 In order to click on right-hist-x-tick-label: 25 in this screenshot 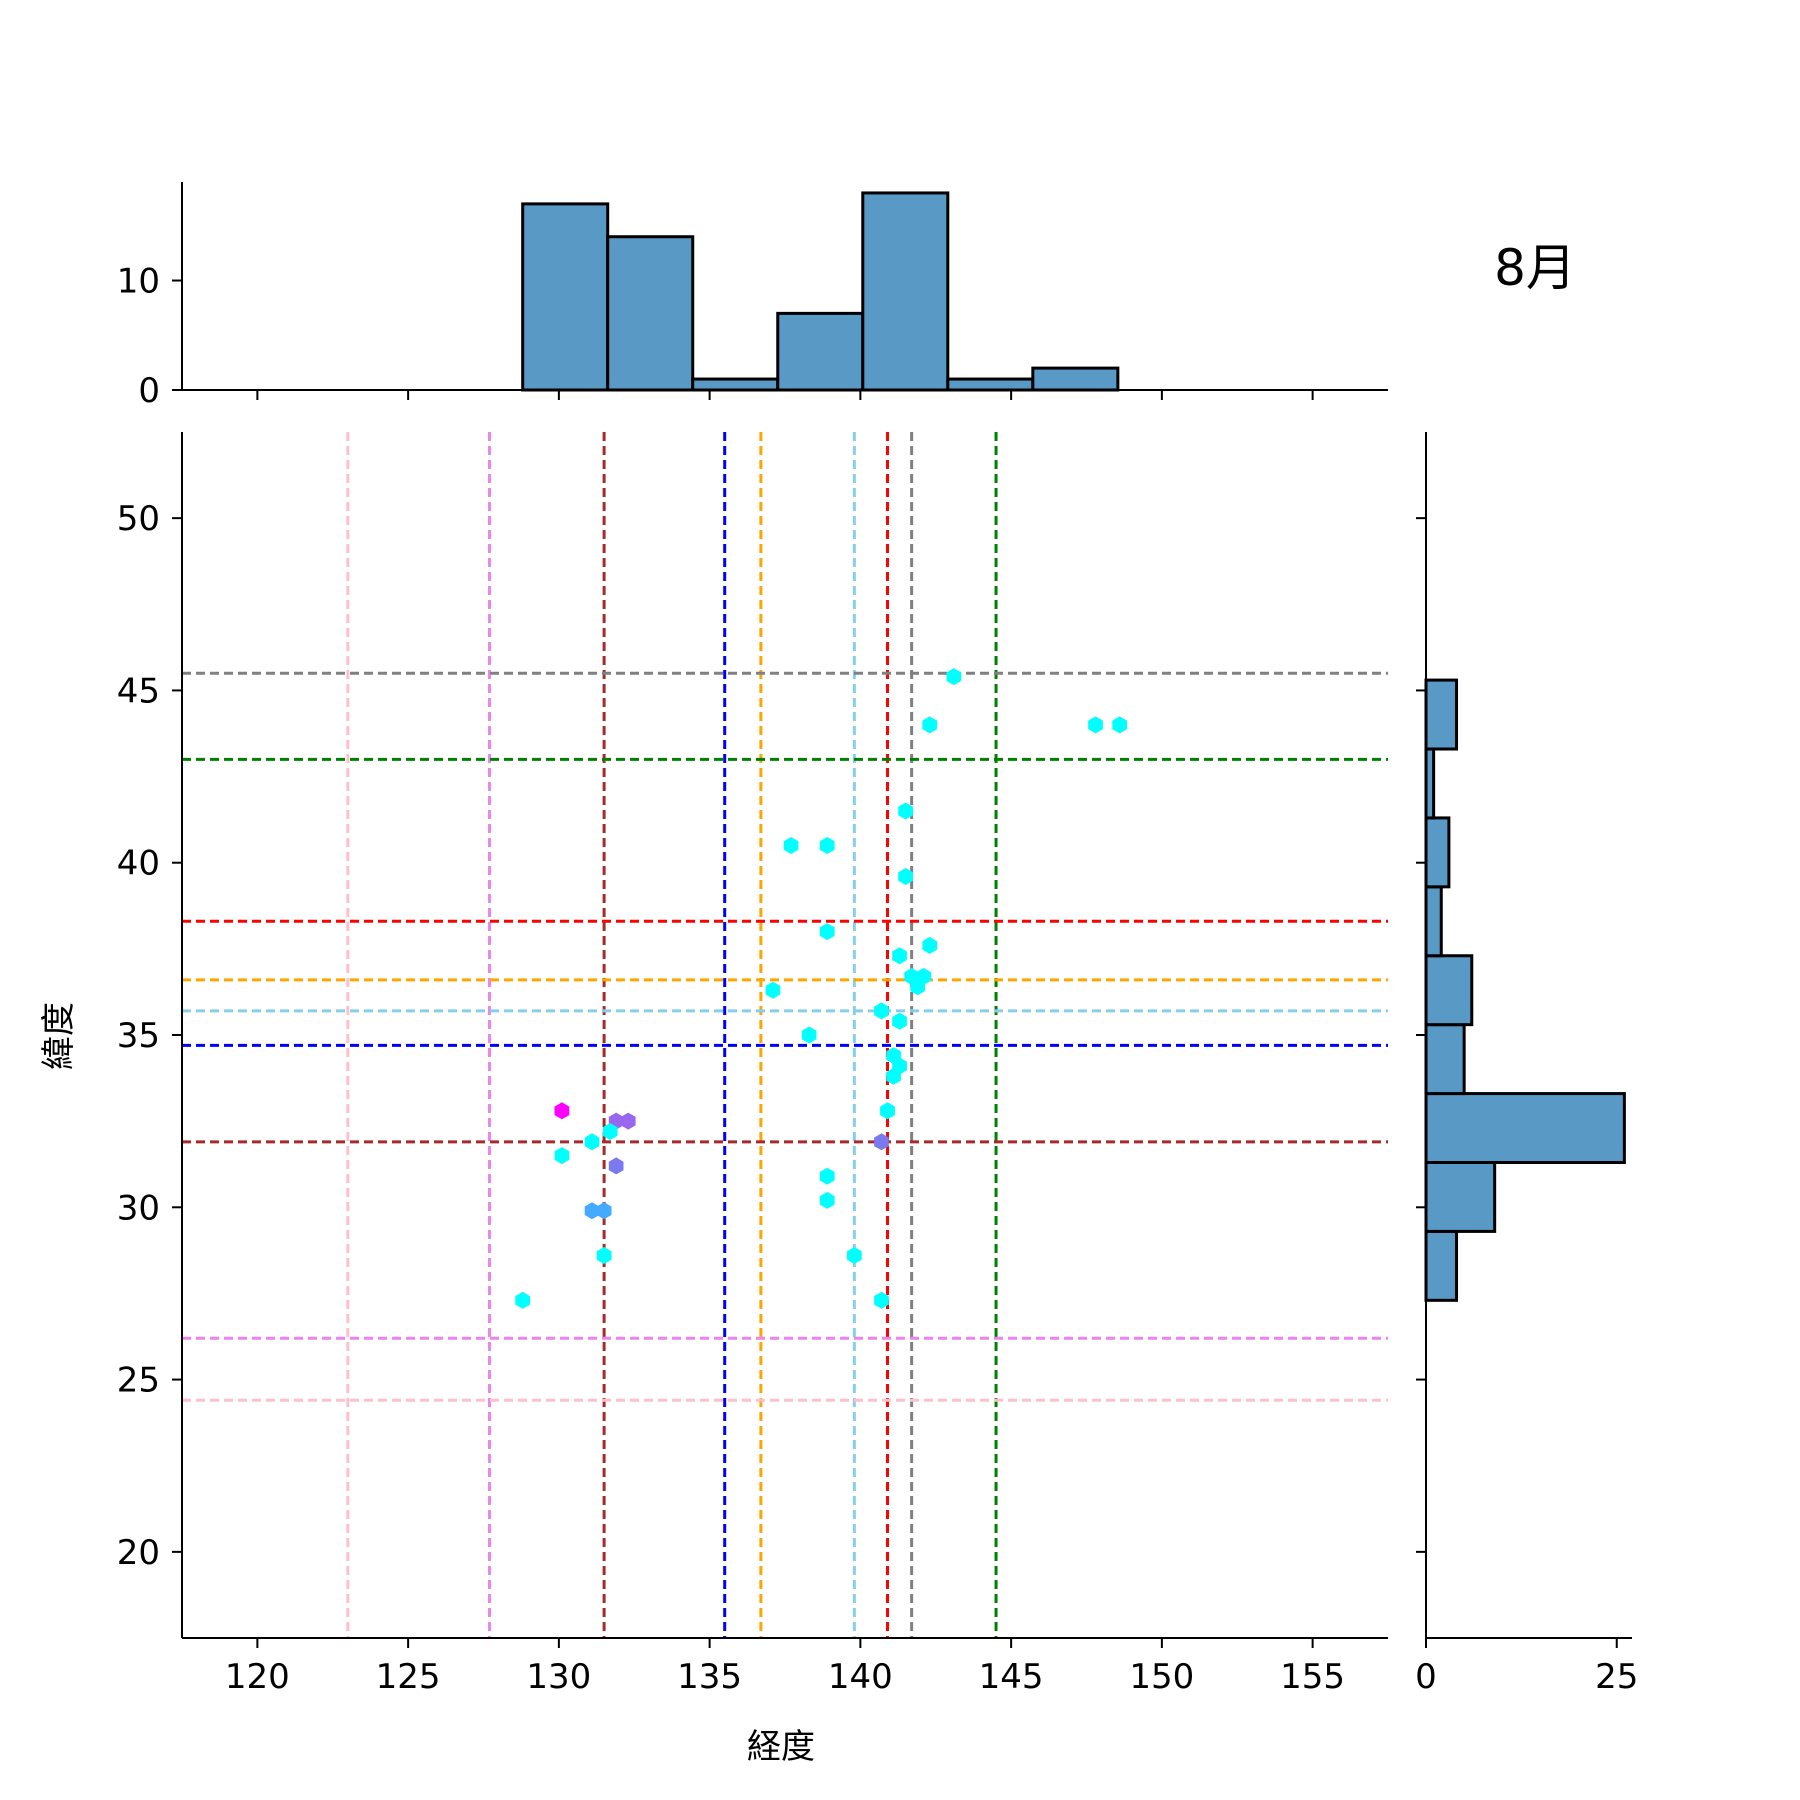, I will do `click(1616, 1677)`.